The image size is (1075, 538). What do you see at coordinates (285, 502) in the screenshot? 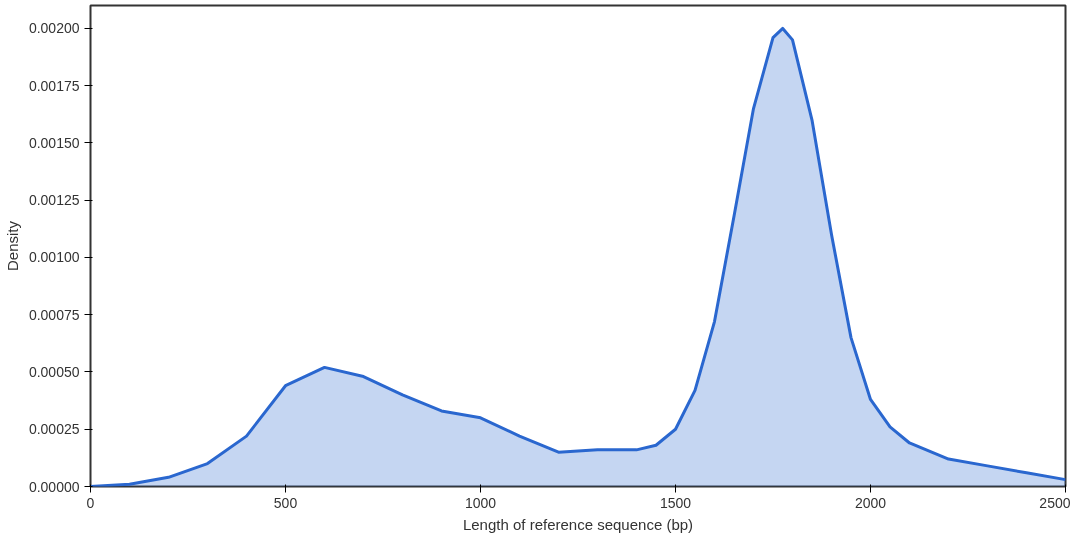
I see `x-tick-label: 500` at bounding box center [285, 502].